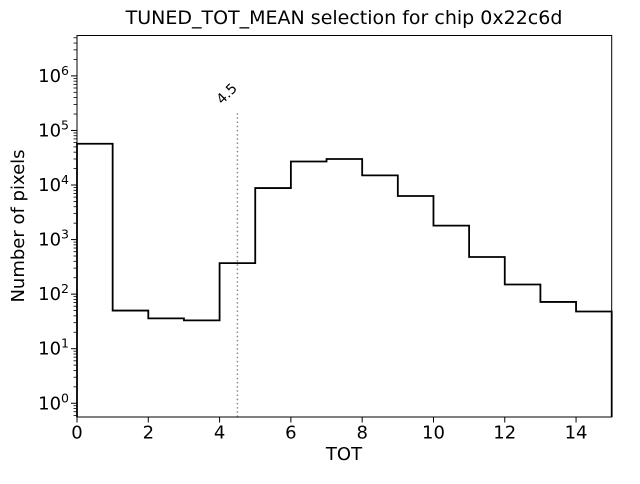  Describe the element at coordinates (53, 293) in the screenshot. I see `y-tick-label: 10²` at that location.